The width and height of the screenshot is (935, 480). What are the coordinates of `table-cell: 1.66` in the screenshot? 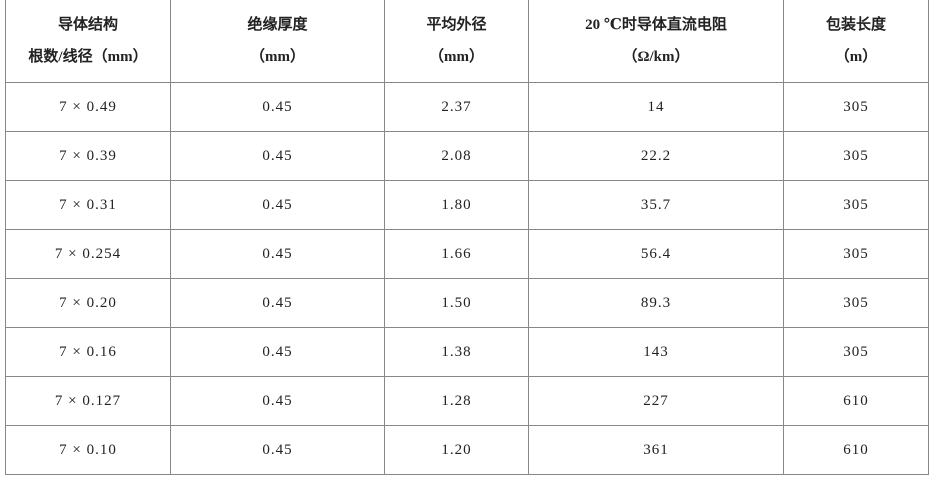 It's located at (456, 254).